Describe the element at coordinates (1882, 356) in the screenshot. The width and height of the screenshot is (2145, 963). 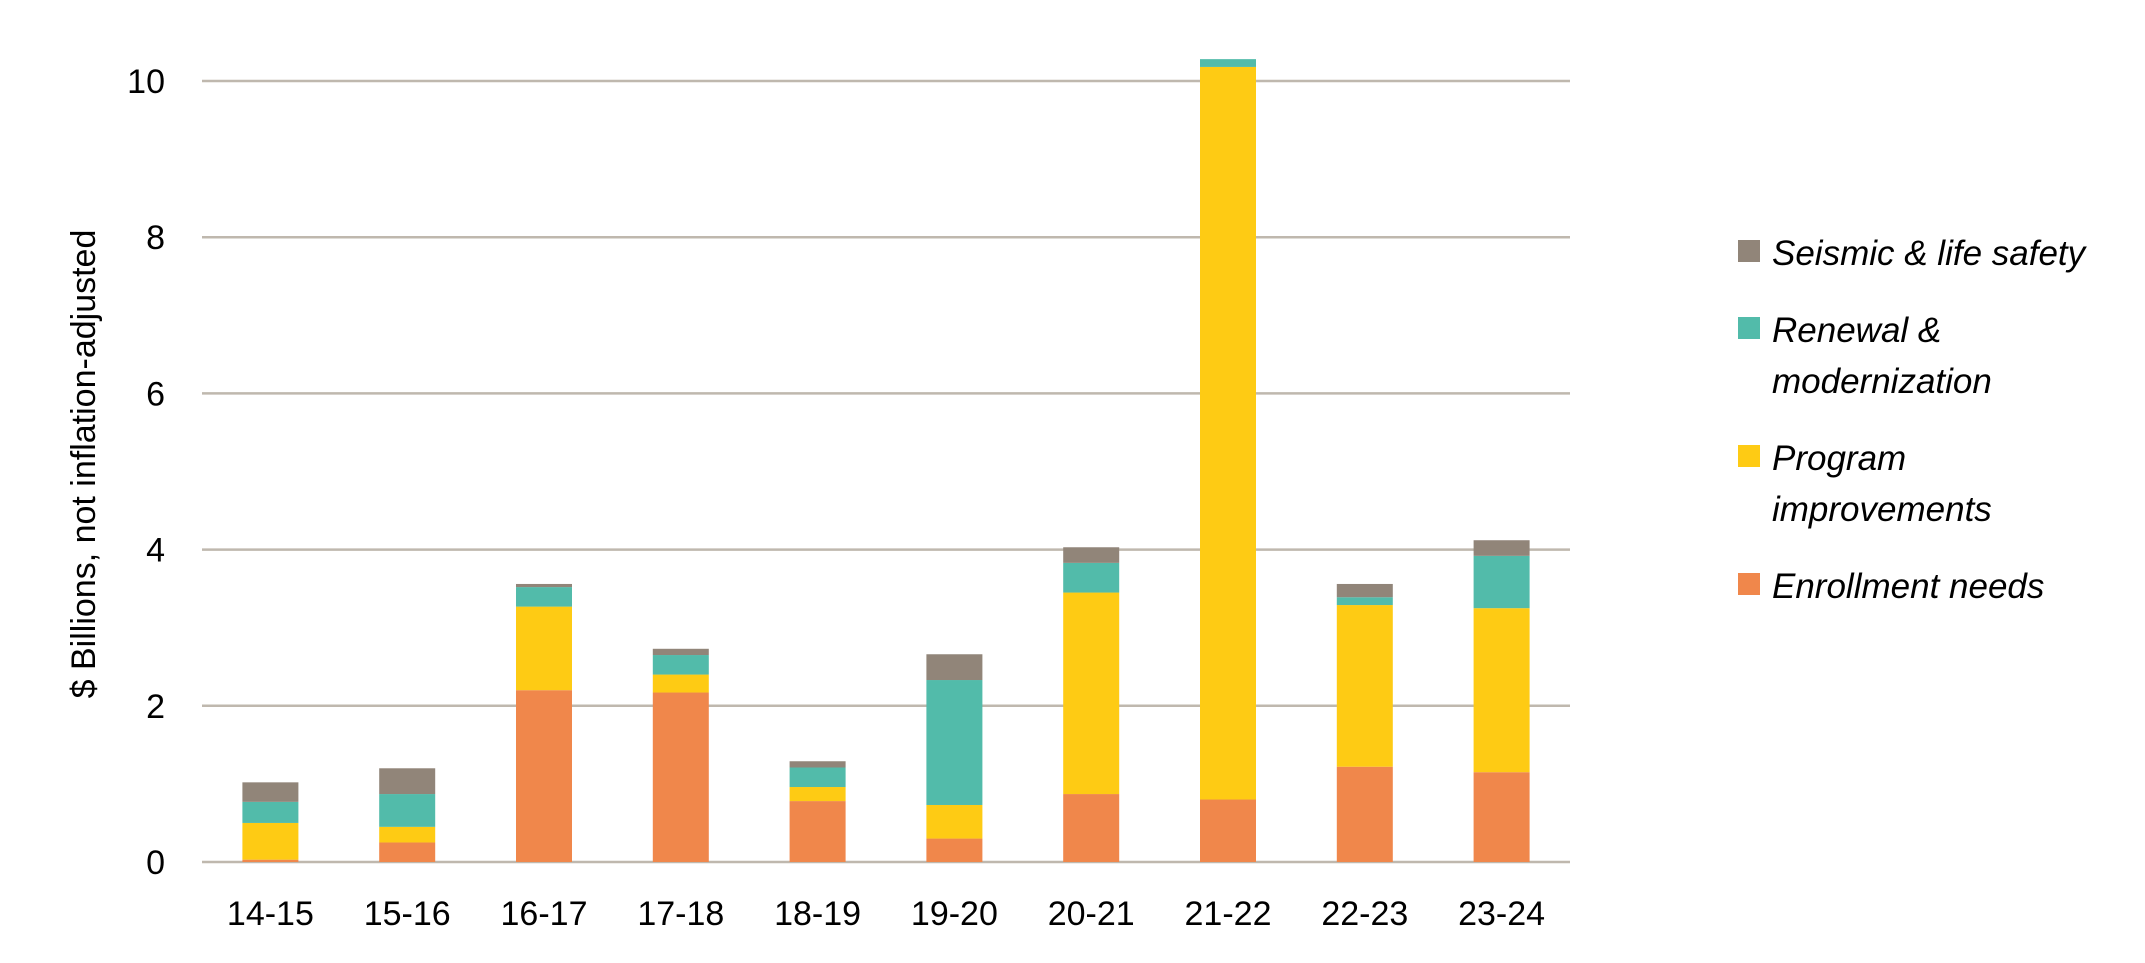
I see `legend-label: Renewal & modernization` at that location.